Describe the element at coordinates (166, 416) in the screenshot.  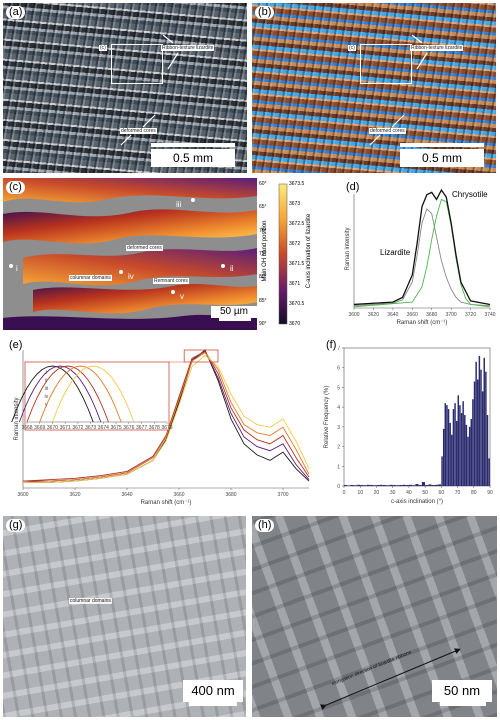
I see `series-line-iii` at that location.